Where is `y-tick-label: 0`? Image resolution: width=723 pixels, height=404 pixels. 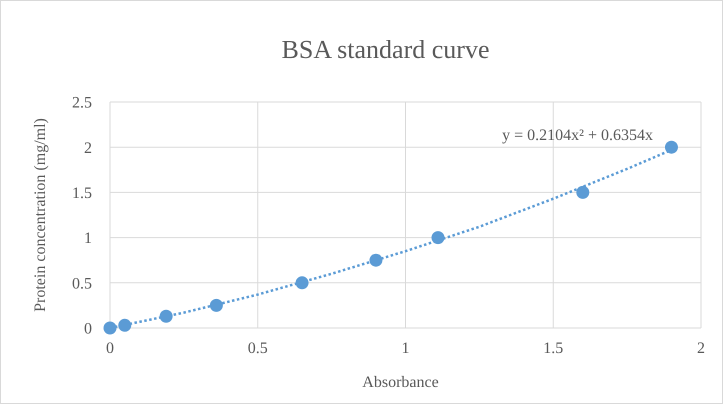 y-tick-label: 0 is located at coordinates (88, 329).